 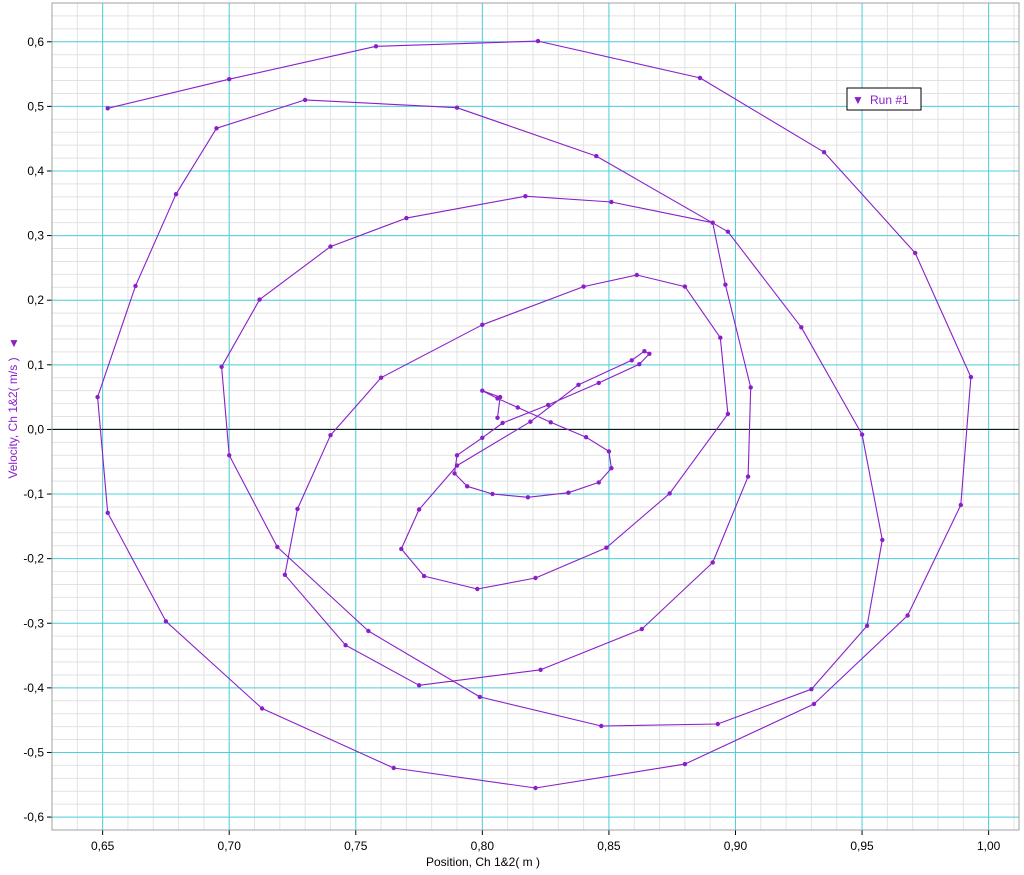 I want to click on legend: ▼ Run #1, so click(x=884, y=99).